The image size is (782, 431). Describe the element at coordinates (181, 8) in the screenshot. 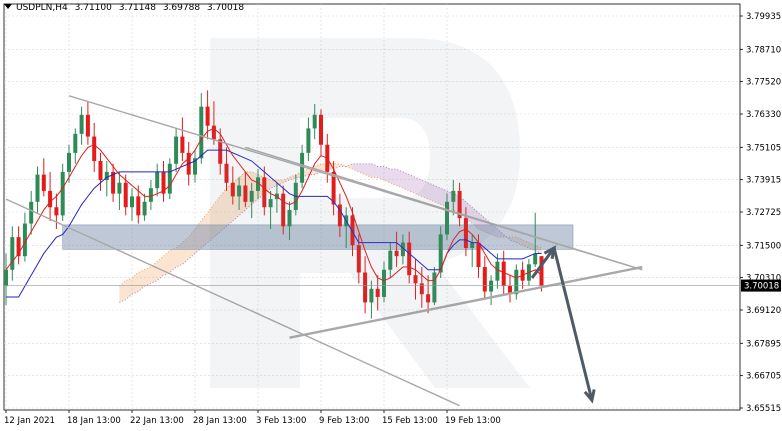

I see `low-value: 3.69788` at that location.